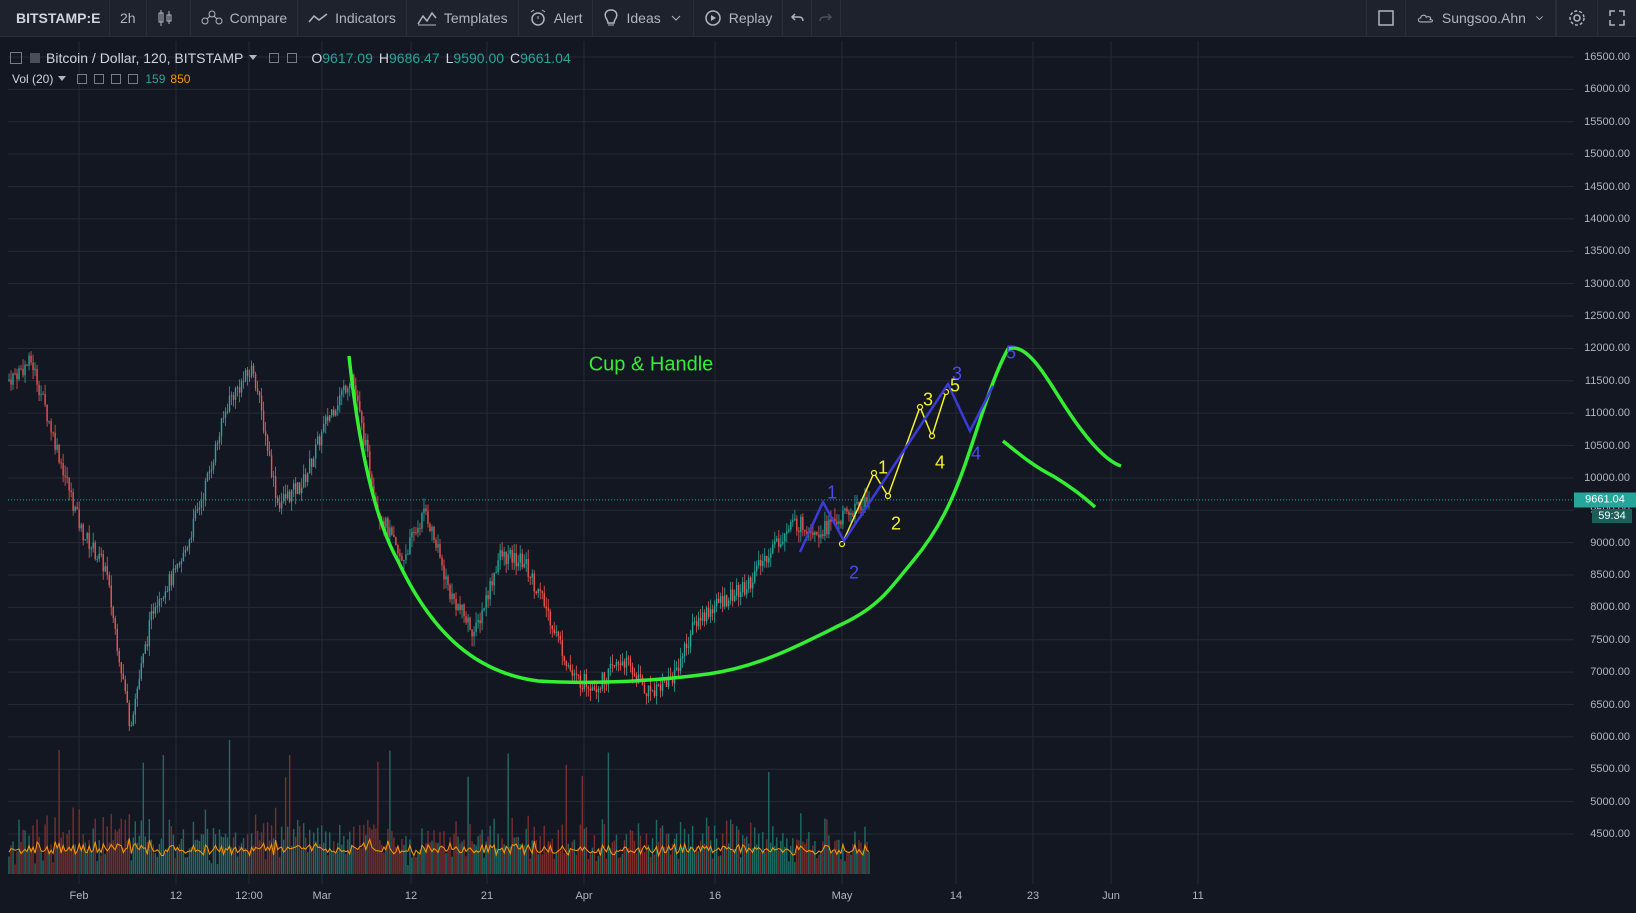 This screenshot has height=913, width=1636. Describe the element at coordinates (55, 18) in the screenshot. I see `symbol-search: BITSTAMP:E` at that location.